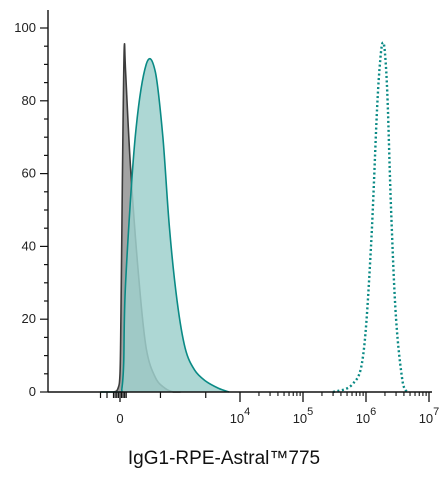  What do you see at coordinates (366, 416) in the screenshot?
I see `x-tick-label: 10⁶` at bounding box center [366, 416].